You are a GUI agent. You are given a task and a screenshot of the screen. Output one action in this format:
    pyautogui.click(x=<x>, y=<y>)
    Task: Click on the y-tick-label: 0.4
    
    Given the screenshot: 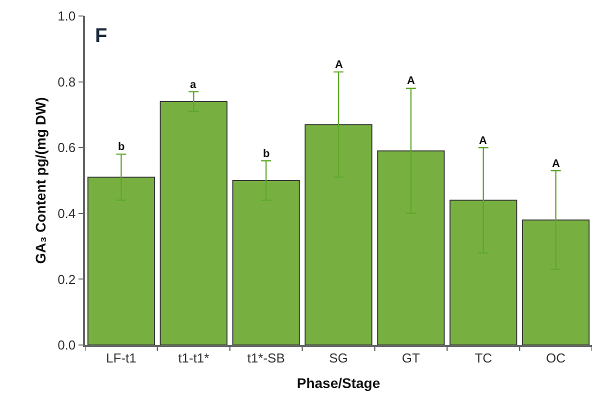 What is the action you would take?
    pyautogui.click(x=67, y=213)
    